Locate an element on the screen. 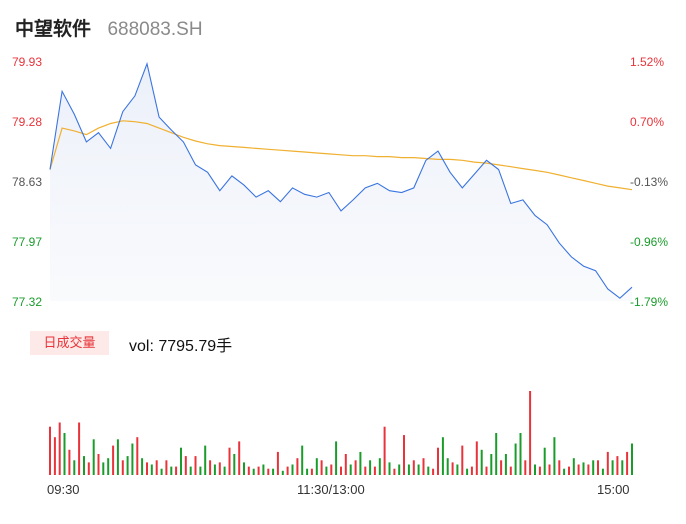 The height and width of the screenshot is (524, 686). pct-tick-5: -1.79% is located at coordinates (649, 302).